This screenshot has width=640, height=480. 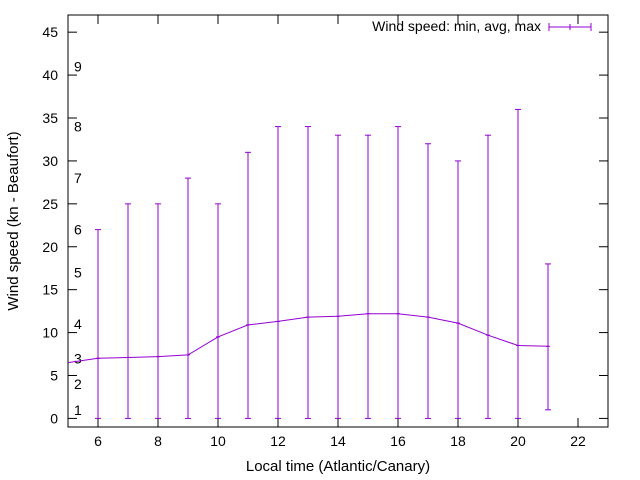 I want to click on beaufort-label: 5, so click(x=78, y=273).